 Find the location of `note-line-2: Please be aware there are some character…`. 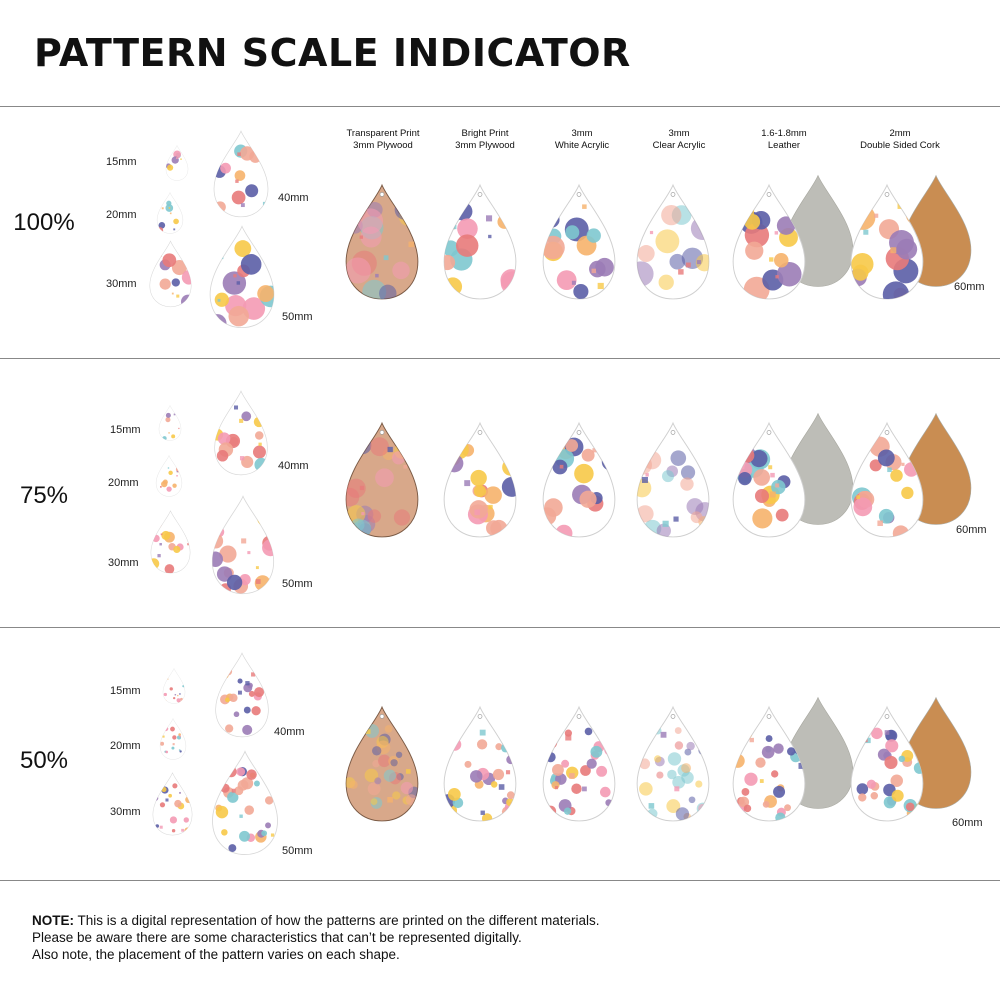

note-line-2: Please be aware there are some character… is located at coordinates (277, 937).